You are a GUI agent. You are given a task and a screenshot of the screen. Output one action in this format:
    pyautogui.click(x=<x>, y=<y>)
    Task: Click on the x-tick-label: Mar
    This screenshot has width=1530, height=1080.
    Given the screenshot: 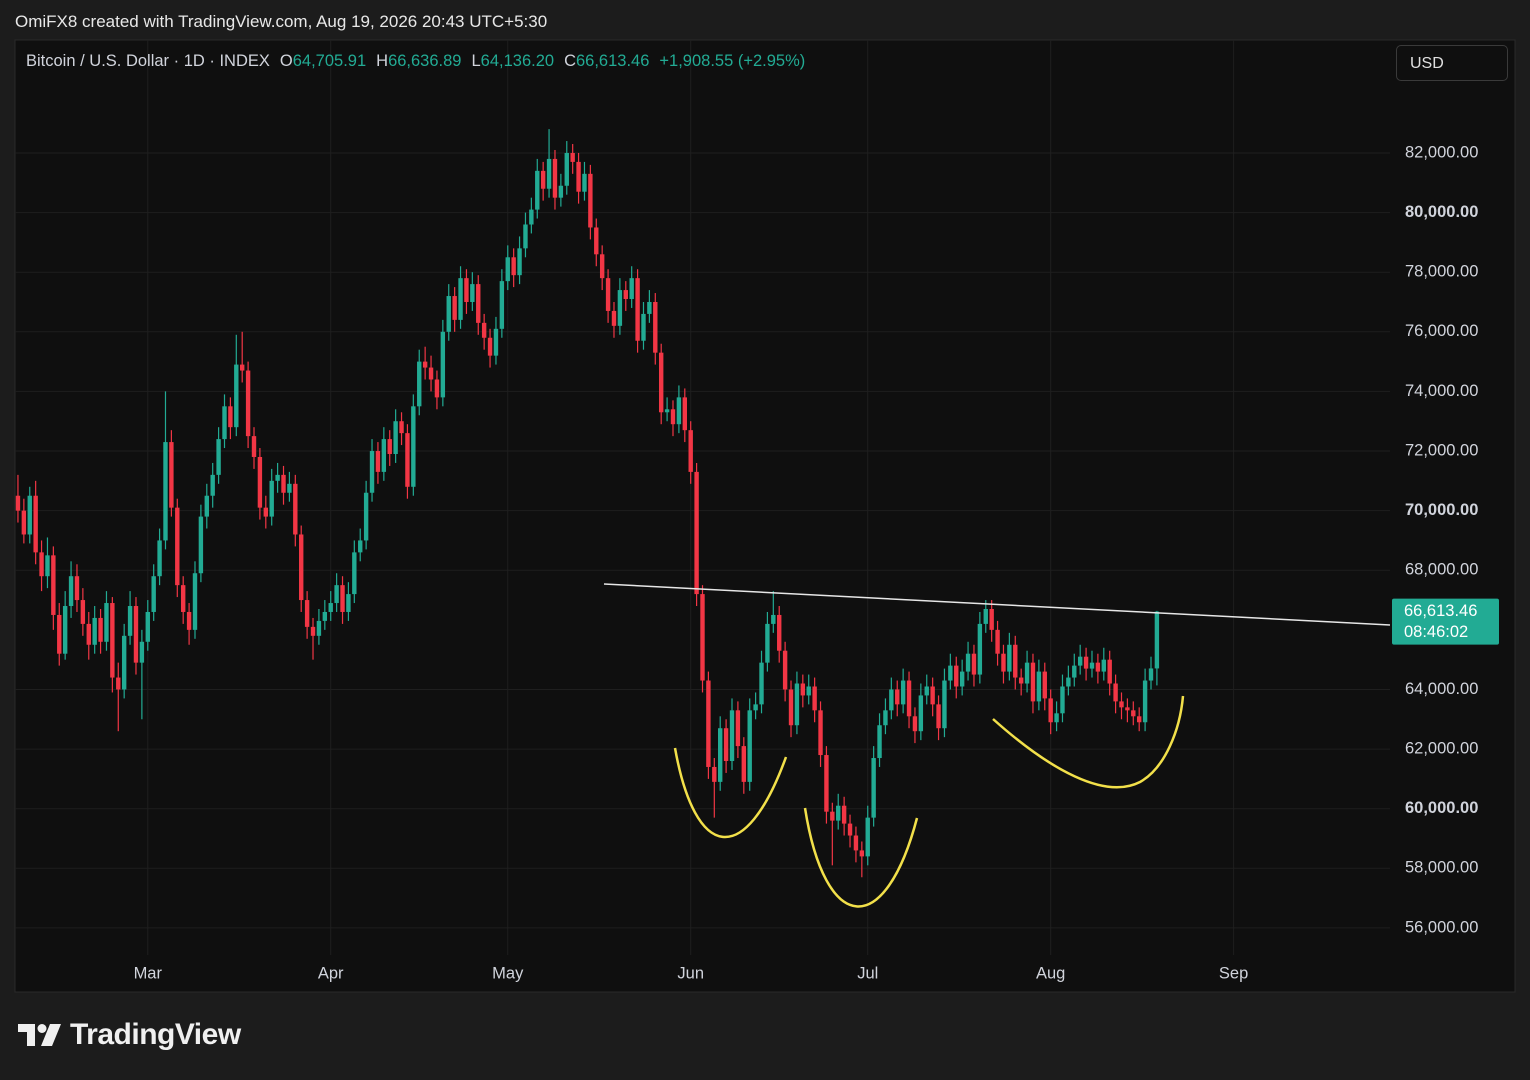 What is the action you would take?
    pyautogui.click(x=148, y=973)
    